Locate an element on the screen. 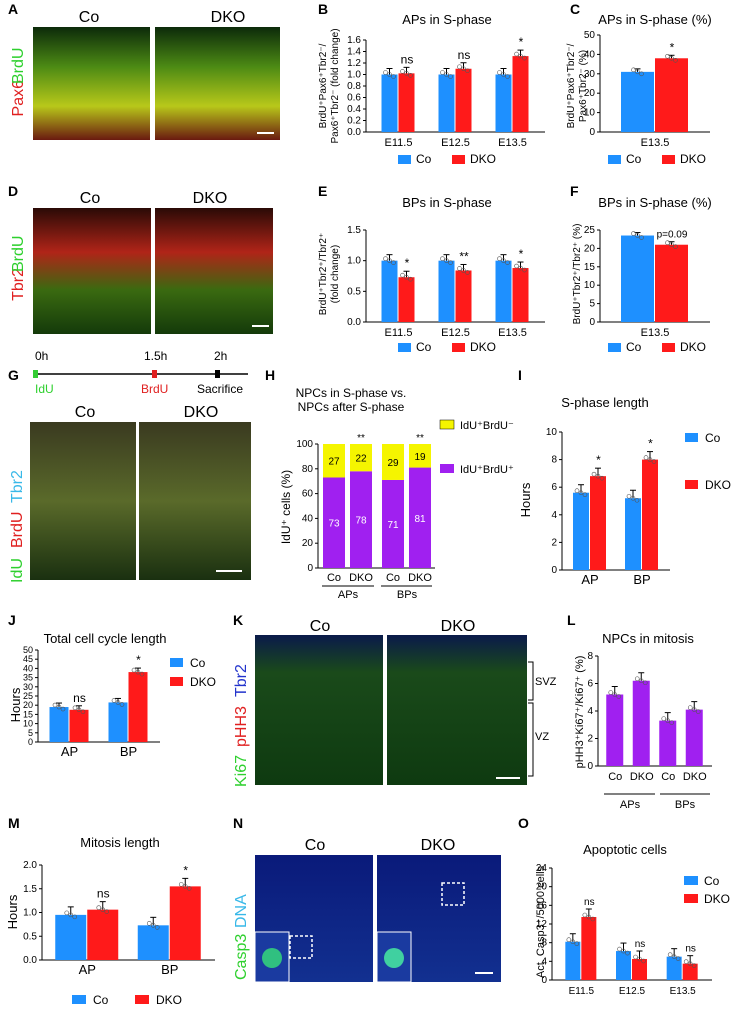 This screenshot has height=1013, width=740. y-axis-label: (fold change) is located at coordinates (335, 274).